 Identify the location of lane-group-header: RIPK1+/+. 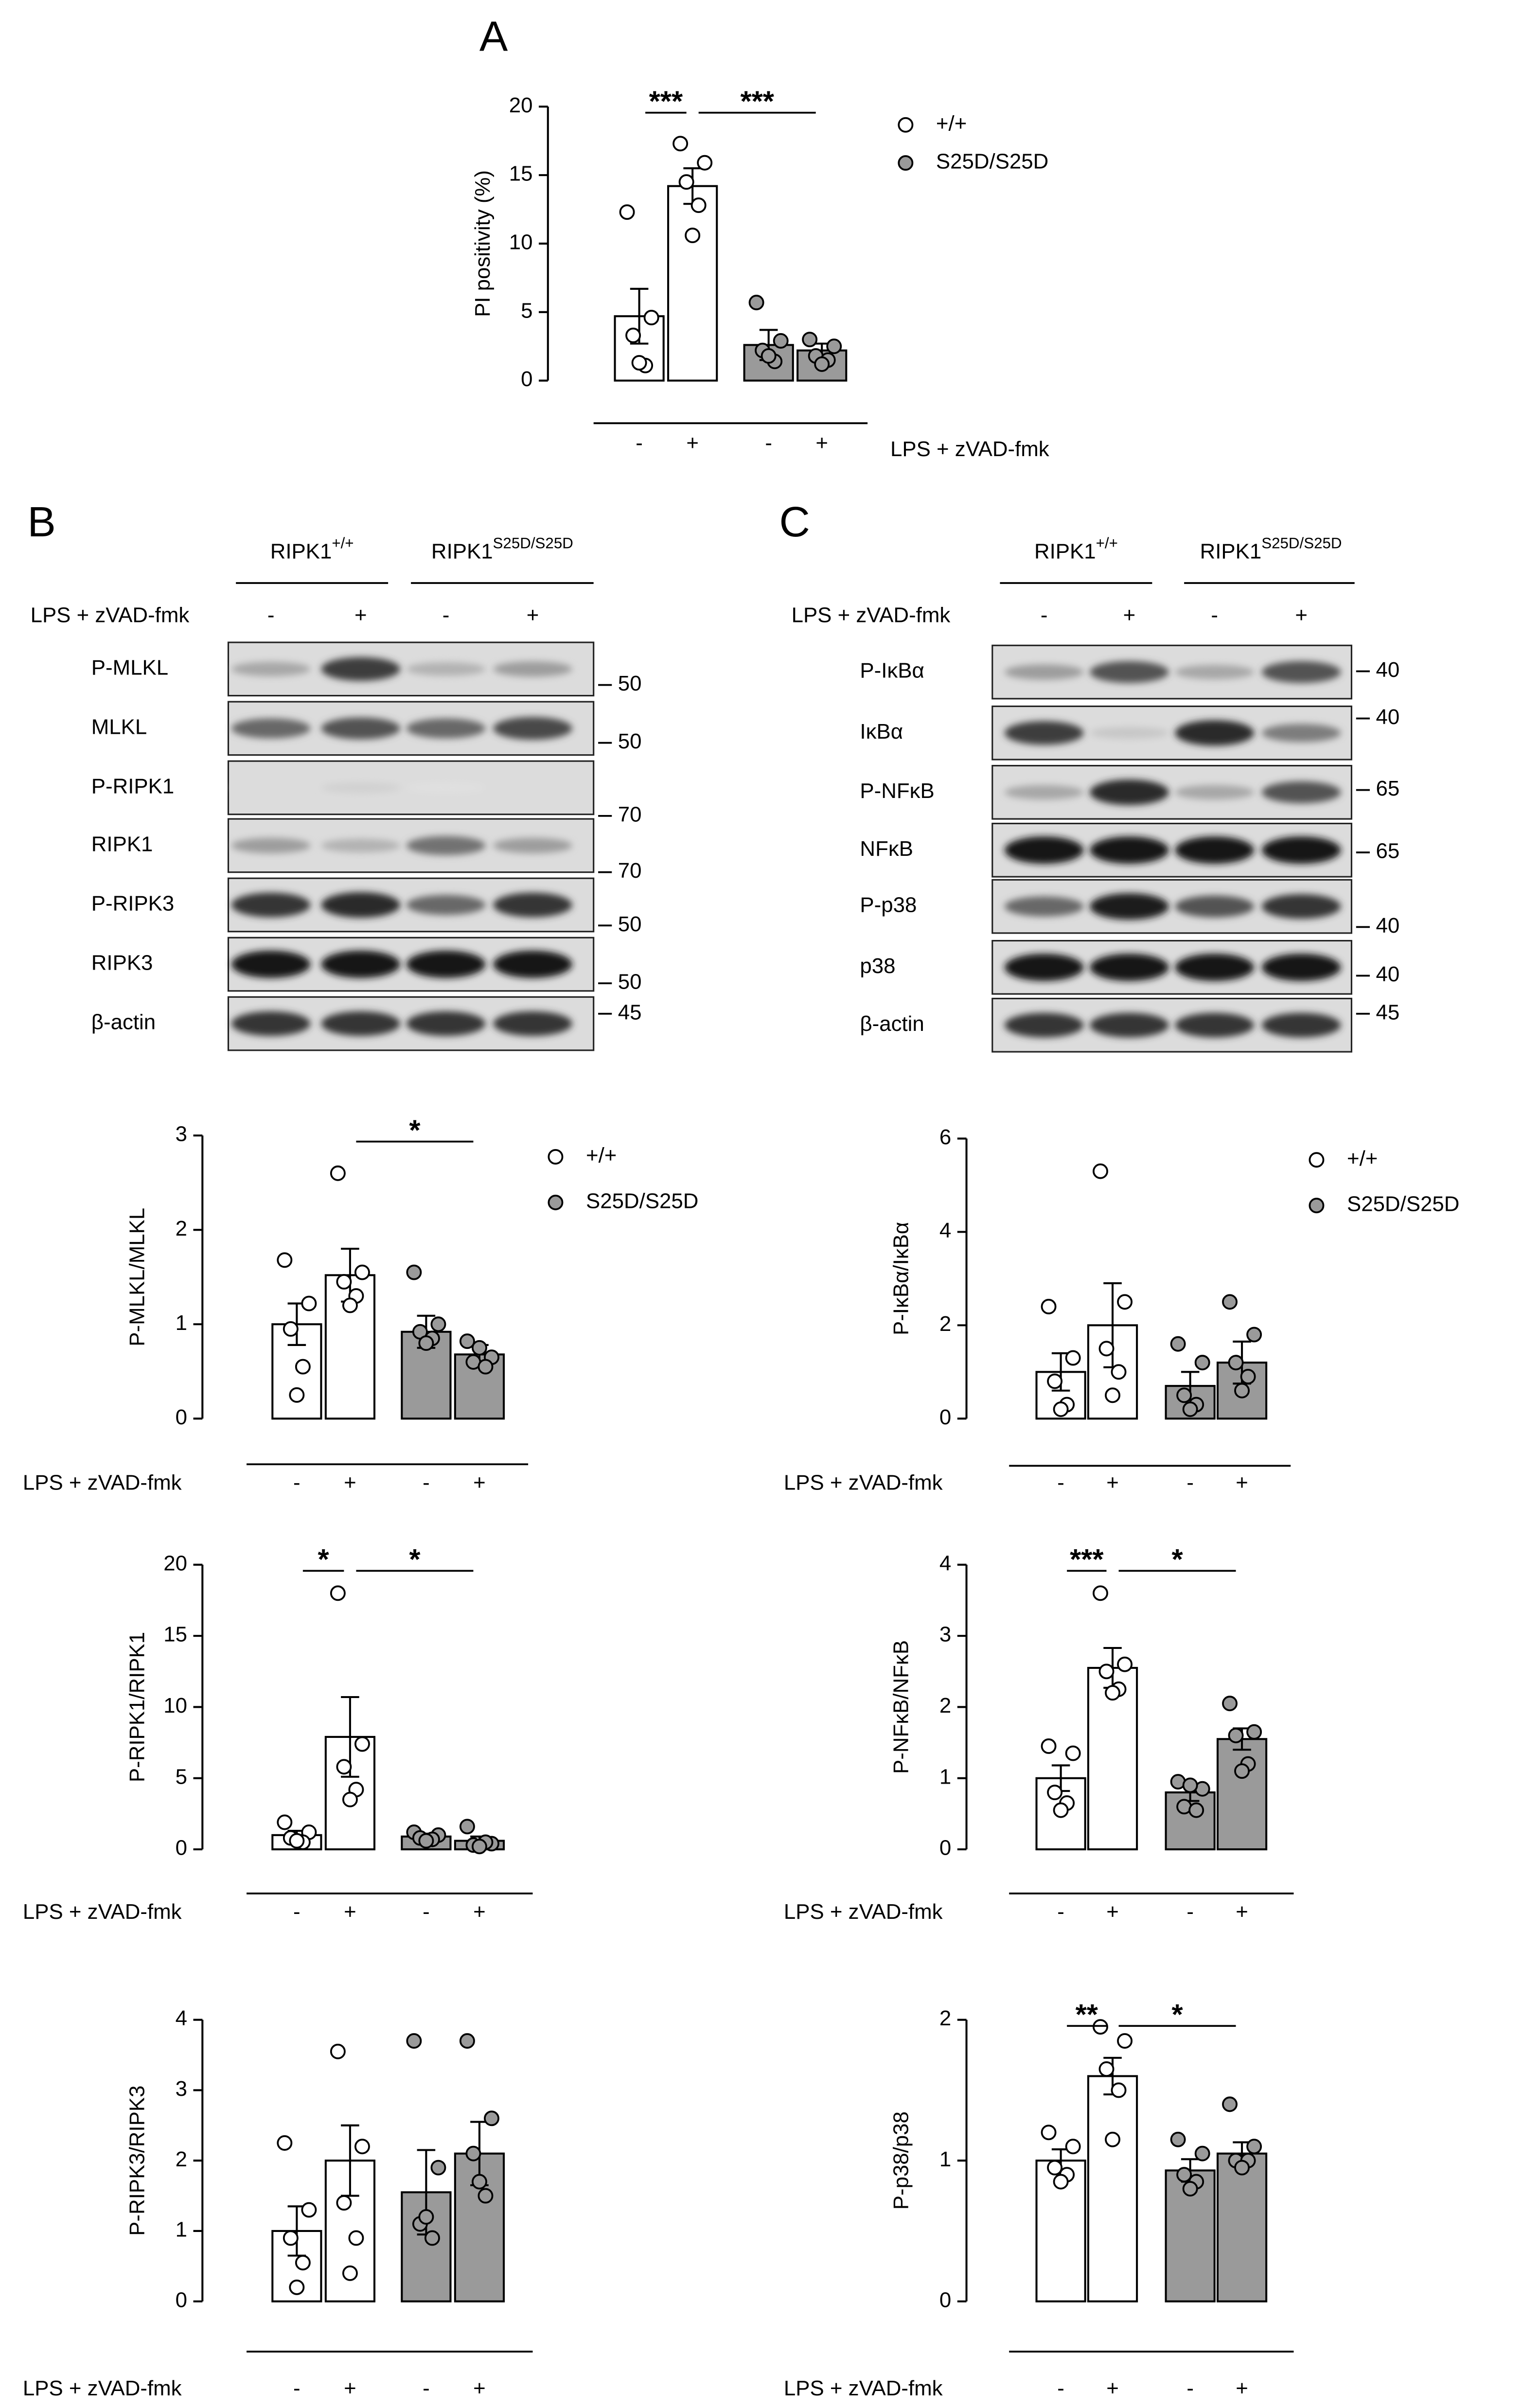
(1076, 549).